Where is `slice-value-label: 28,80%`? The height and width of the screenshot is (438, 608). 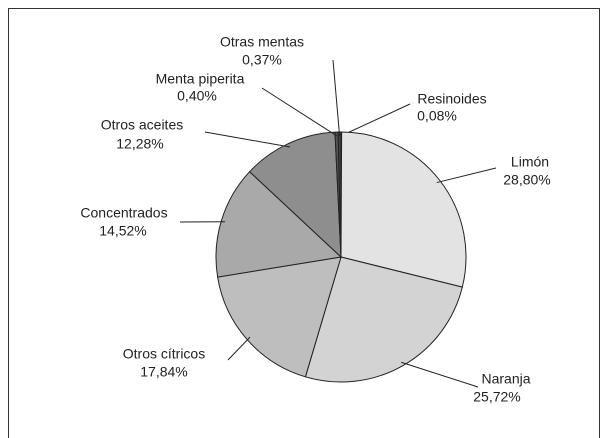
slice-value-label: 28,80% is located at coordinates (526, 180).